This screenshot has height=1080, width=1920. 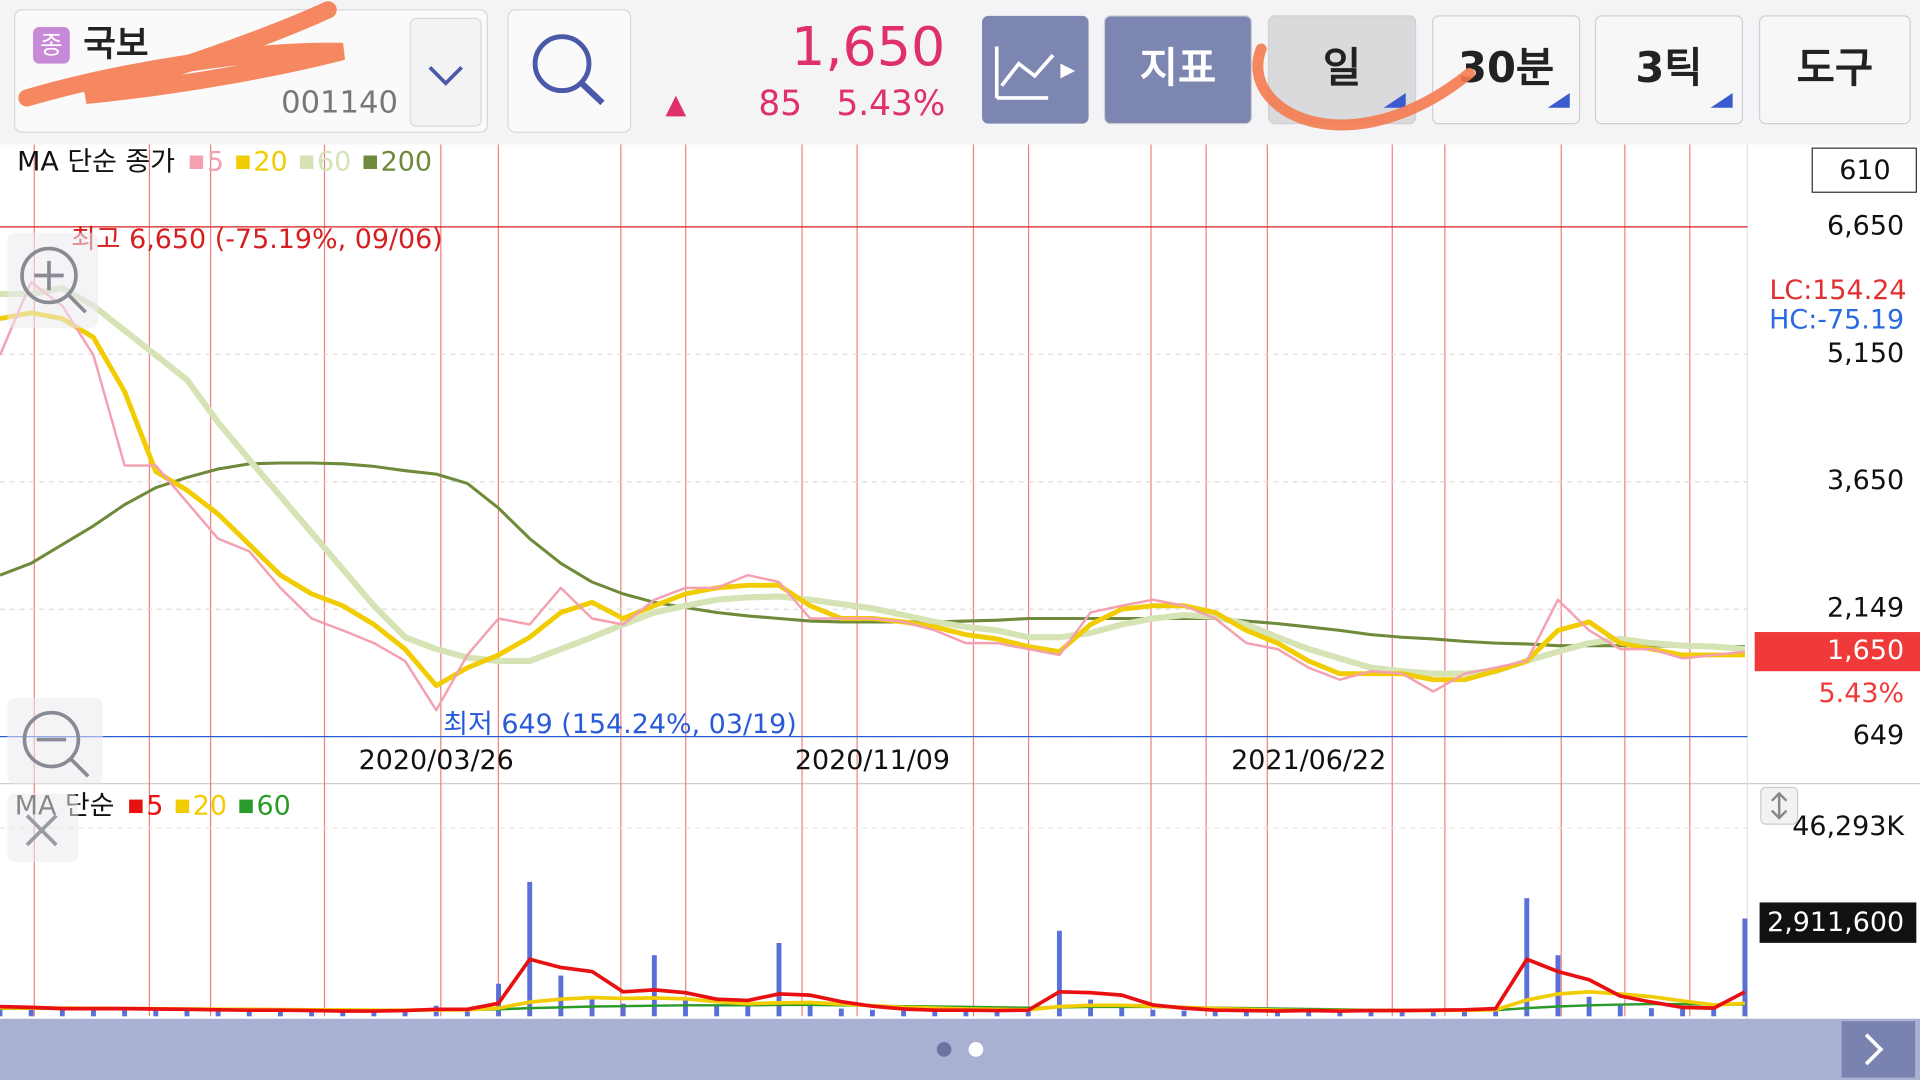 What do you see at coordinates (445, 76) in the screenshot?
I see `dropdown-icon` at bounding box center [445, 76].